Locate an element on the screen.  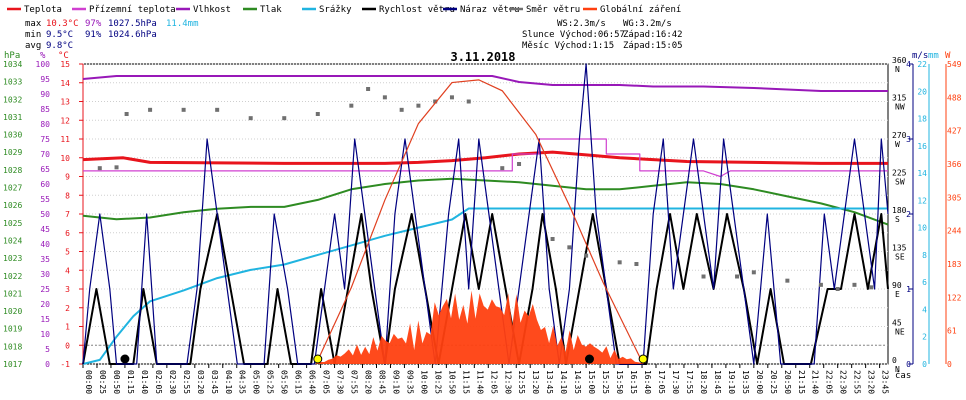
stat-max-label: max is located at coordinates (33, 24).